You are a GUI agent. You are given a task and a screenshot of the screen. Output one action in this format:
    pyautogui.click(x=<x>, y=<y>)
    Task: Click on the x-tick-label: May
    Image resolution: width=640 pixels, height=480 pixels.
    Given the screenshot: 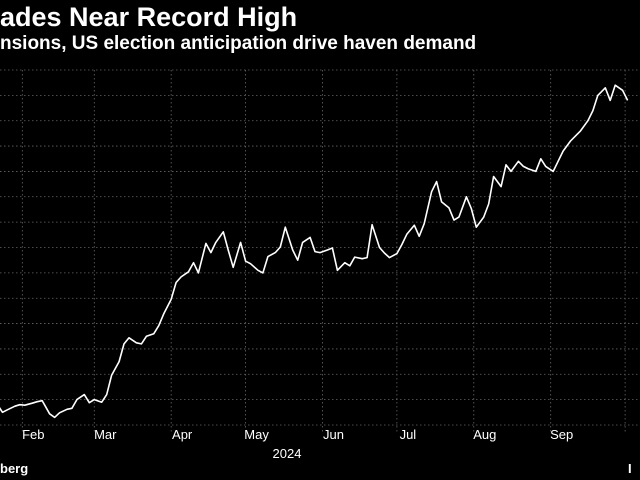 What is the action you would take?
    pyautogui.click(x=256, y=434)
    